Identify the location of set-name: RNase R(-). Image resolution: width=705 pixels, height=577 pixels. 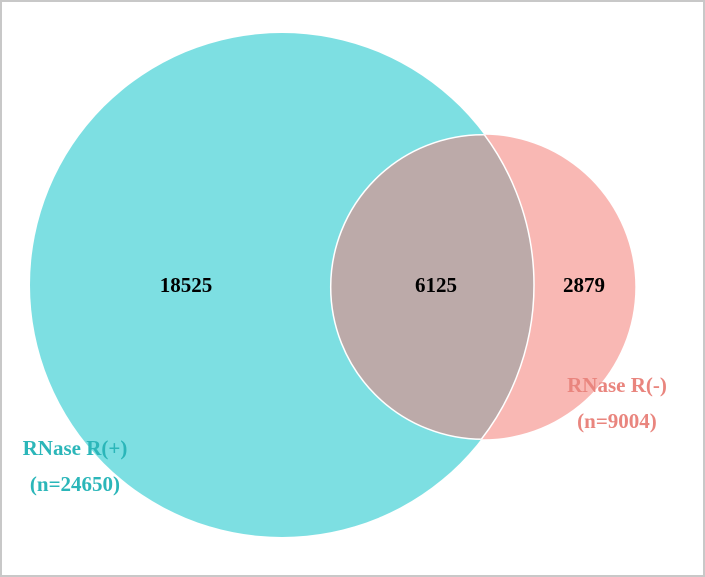
(617, 385).